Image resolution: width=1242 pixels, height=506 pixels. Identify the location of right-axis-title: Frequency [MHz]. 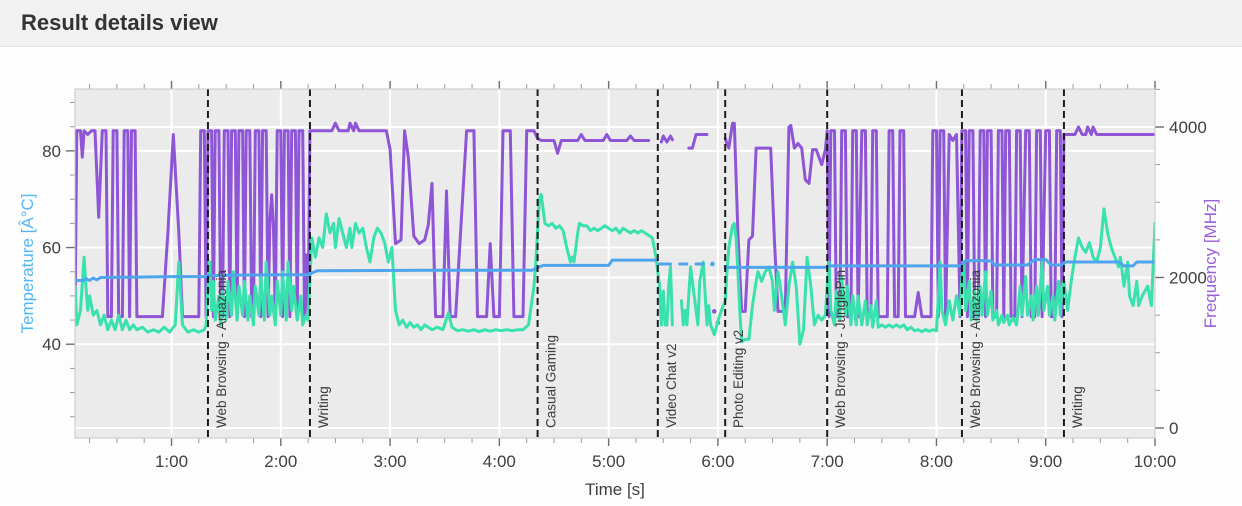
(1210, 263).